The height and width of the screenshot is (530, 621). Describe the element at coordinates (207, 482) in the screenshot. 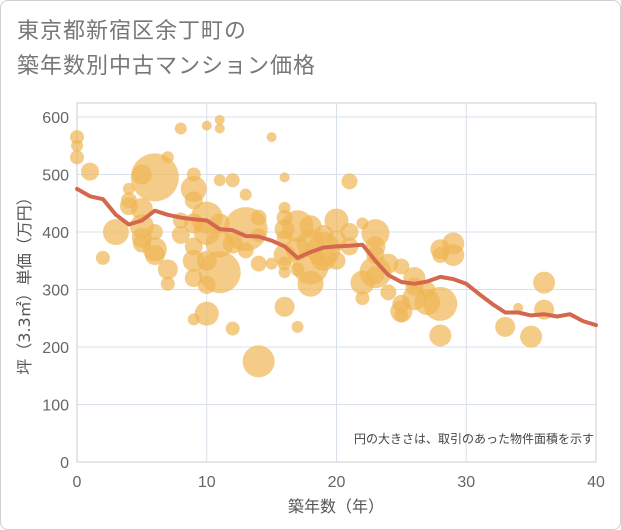

I see `x-tick-label: 10` at that location.